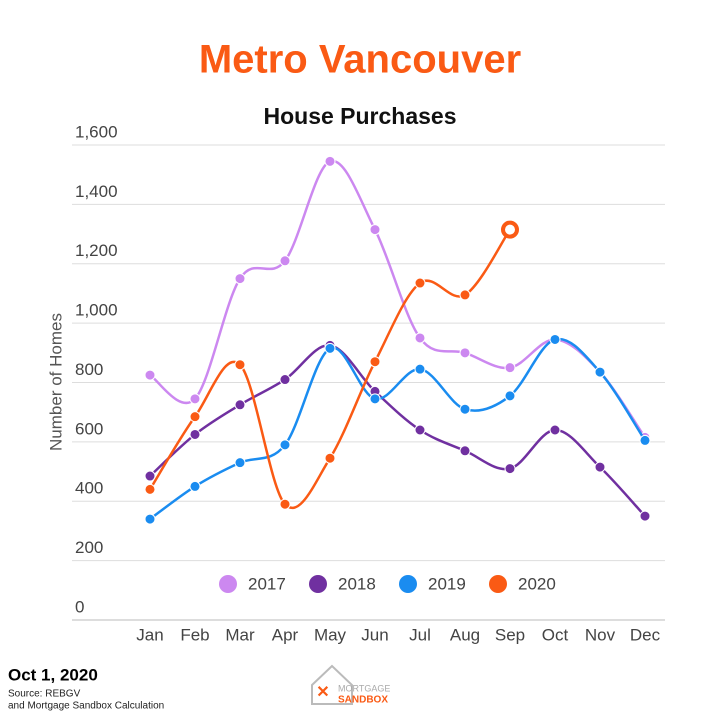  What do you see at coordinates (357, 583) in the screenshot?
I see `legend-label: 2018` at bounding box center [357, 583].